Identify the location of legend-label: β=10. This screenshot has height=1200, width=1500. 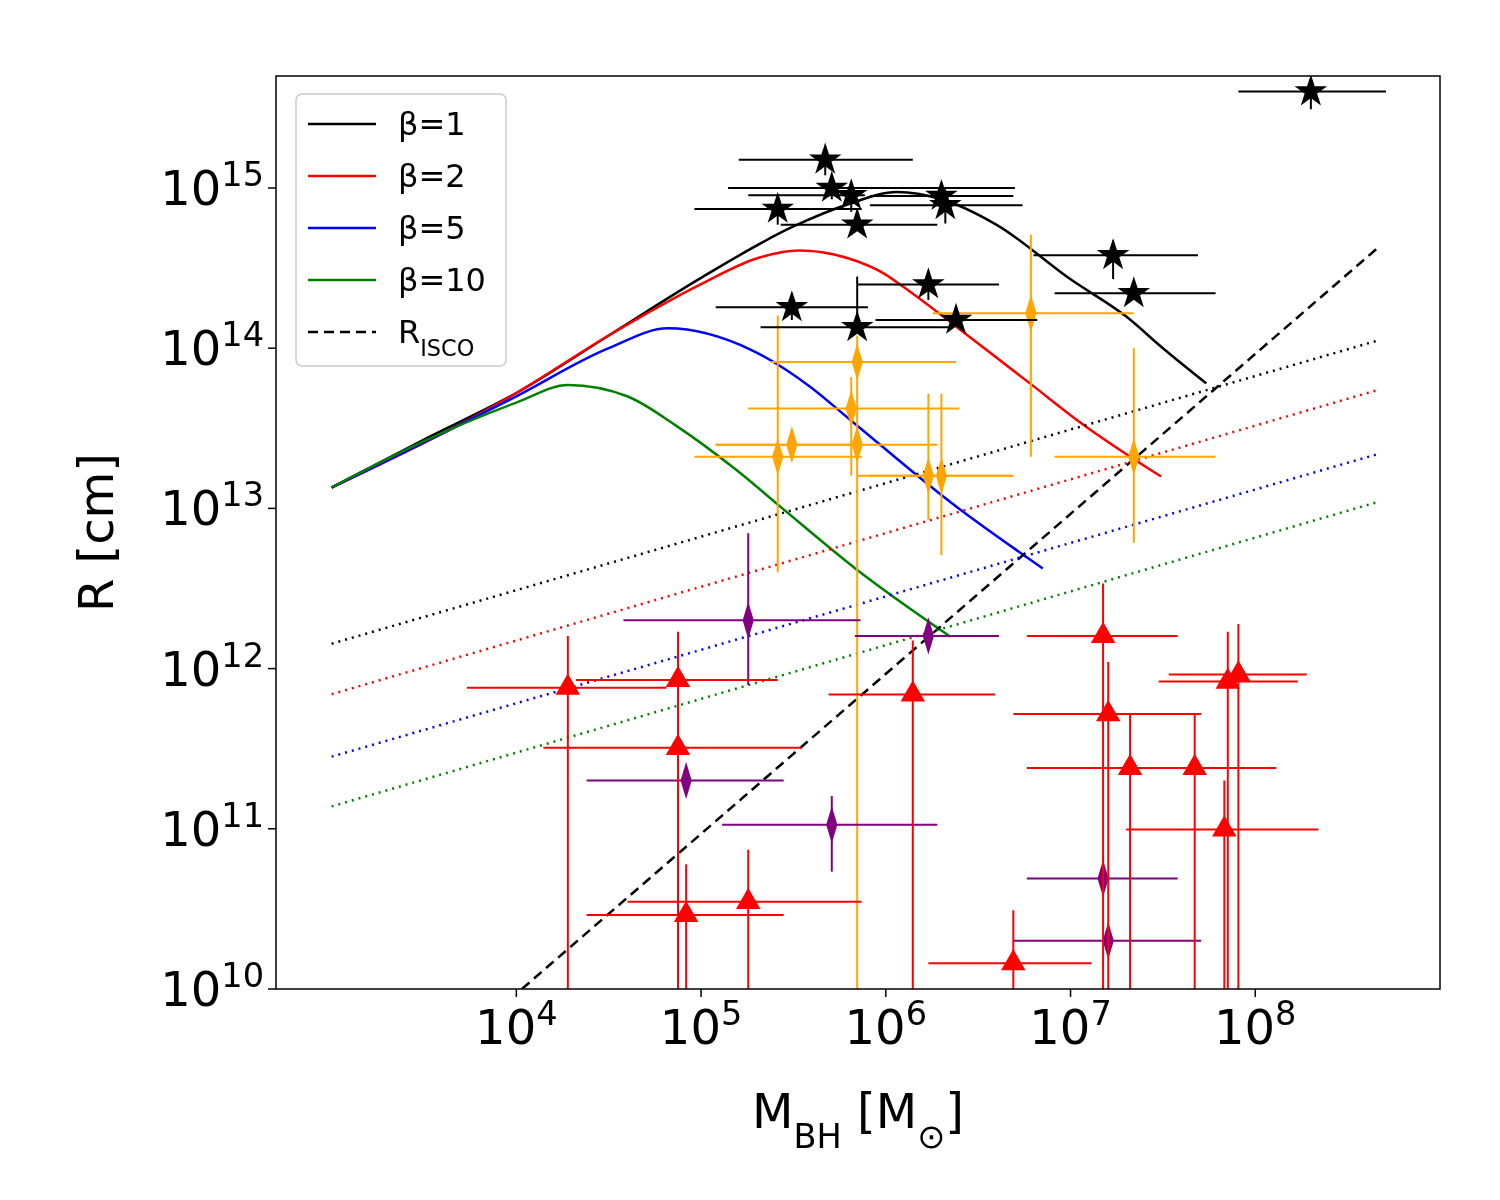
(442, 280).